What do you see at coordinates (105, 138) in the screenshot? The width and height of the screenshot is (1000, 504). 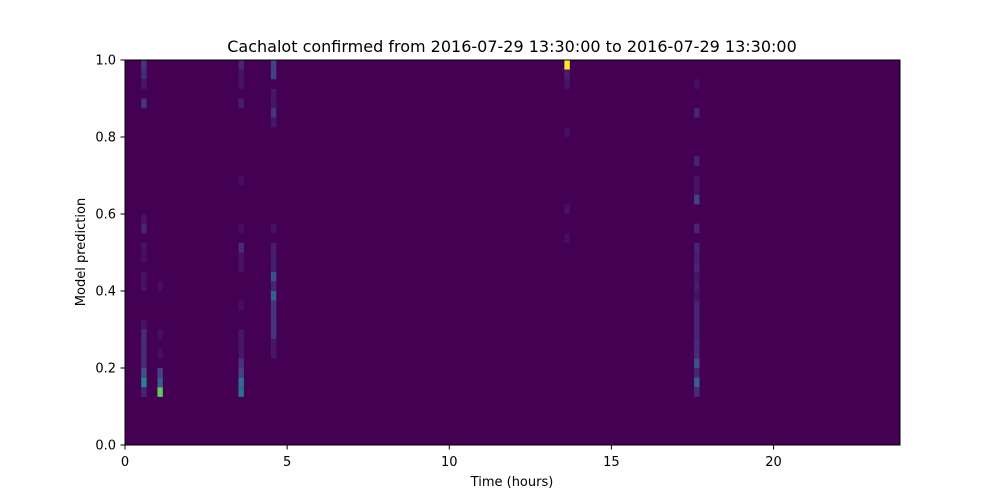 I see `y-tick-label: 0.8` at bounding box center [105, 138].